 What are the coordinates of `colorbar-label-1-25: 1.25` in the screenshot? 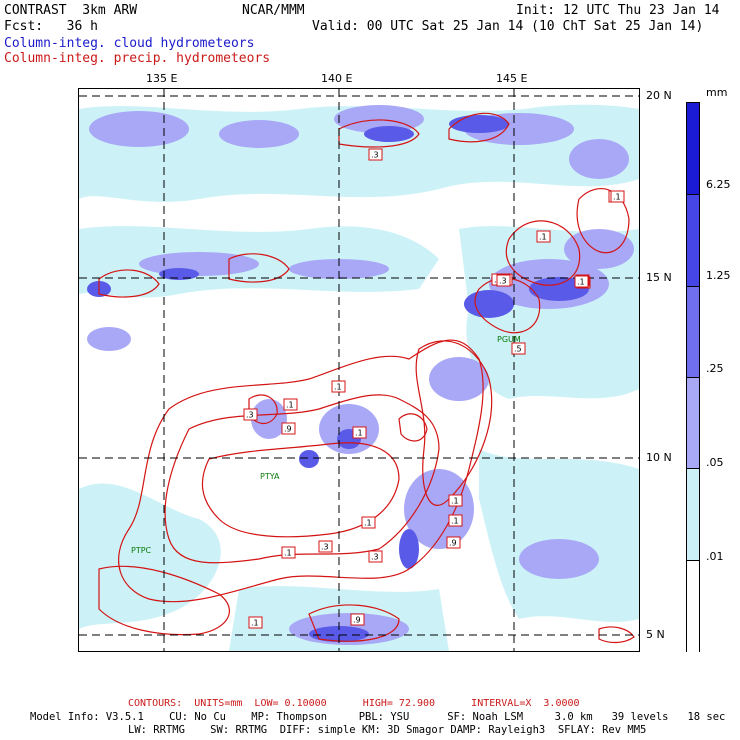 It's located at (718, 275).